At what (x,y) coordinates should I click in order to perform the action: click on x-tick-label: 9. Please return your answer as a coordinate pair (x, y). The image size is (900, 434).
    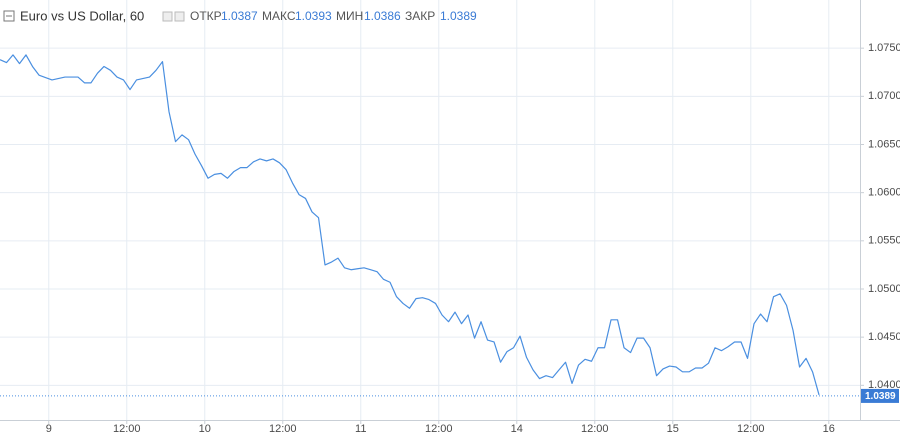
    Looking at the image, I should click on (49, 428).